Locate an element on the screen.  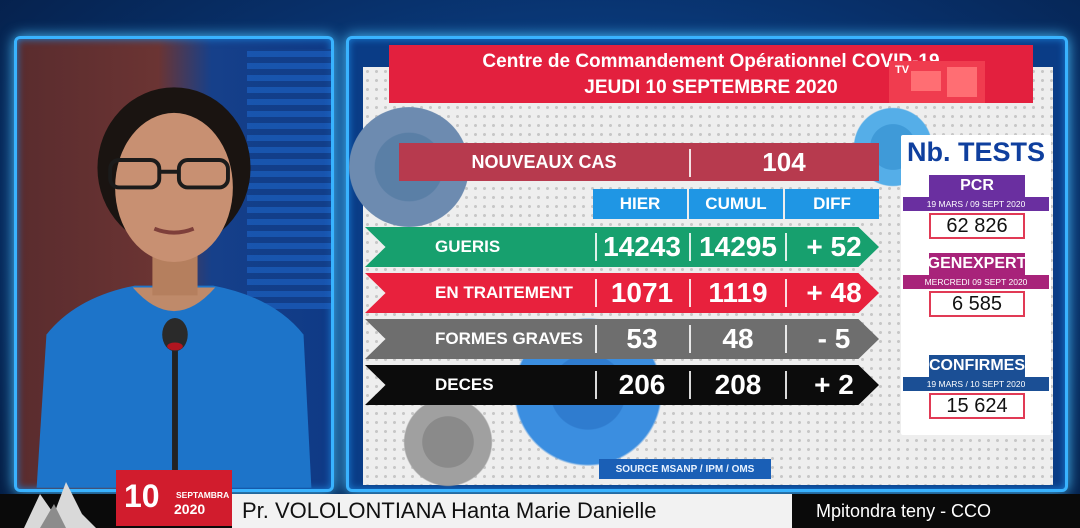
row-cumul-value: 48 is located at coordinates (738, 338).